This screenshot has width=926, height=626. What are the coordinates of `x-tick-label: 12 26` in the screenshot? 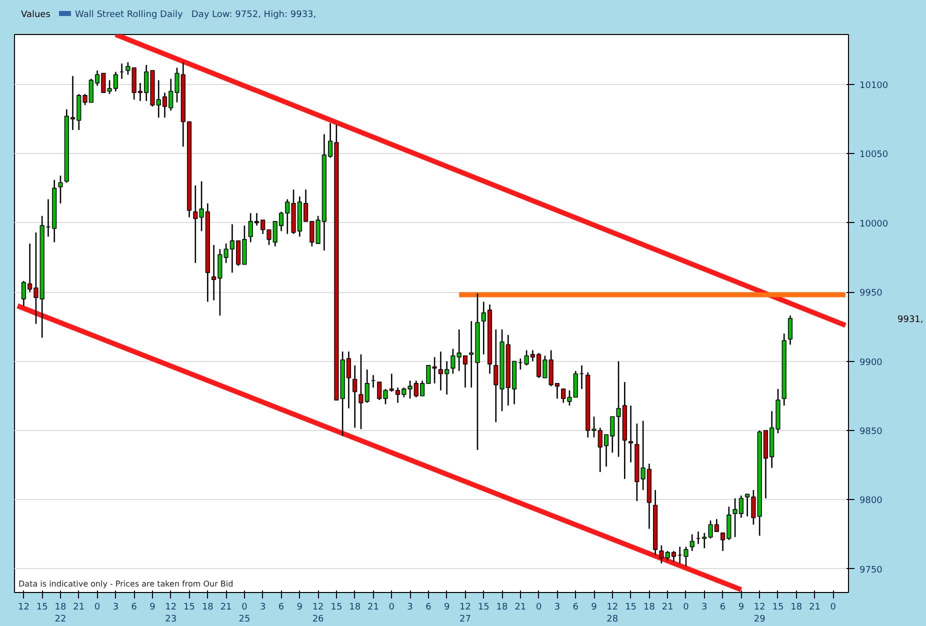 It's located at (318, 613).